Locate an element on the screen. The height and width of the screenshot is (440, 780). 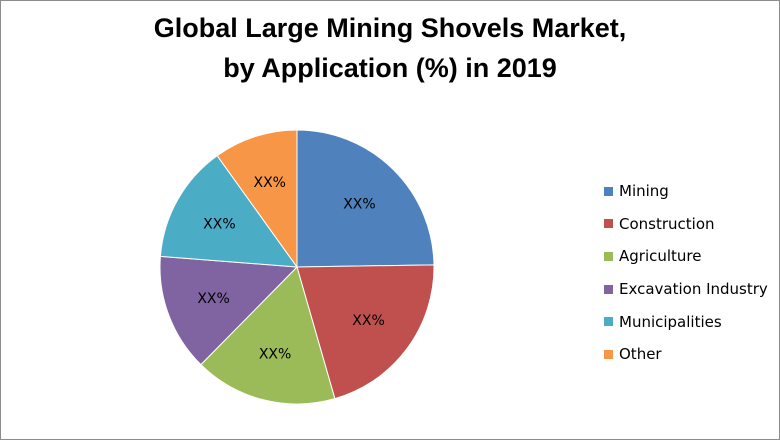
data-label-agriculture: XX% is located at coordinates (275, 354).